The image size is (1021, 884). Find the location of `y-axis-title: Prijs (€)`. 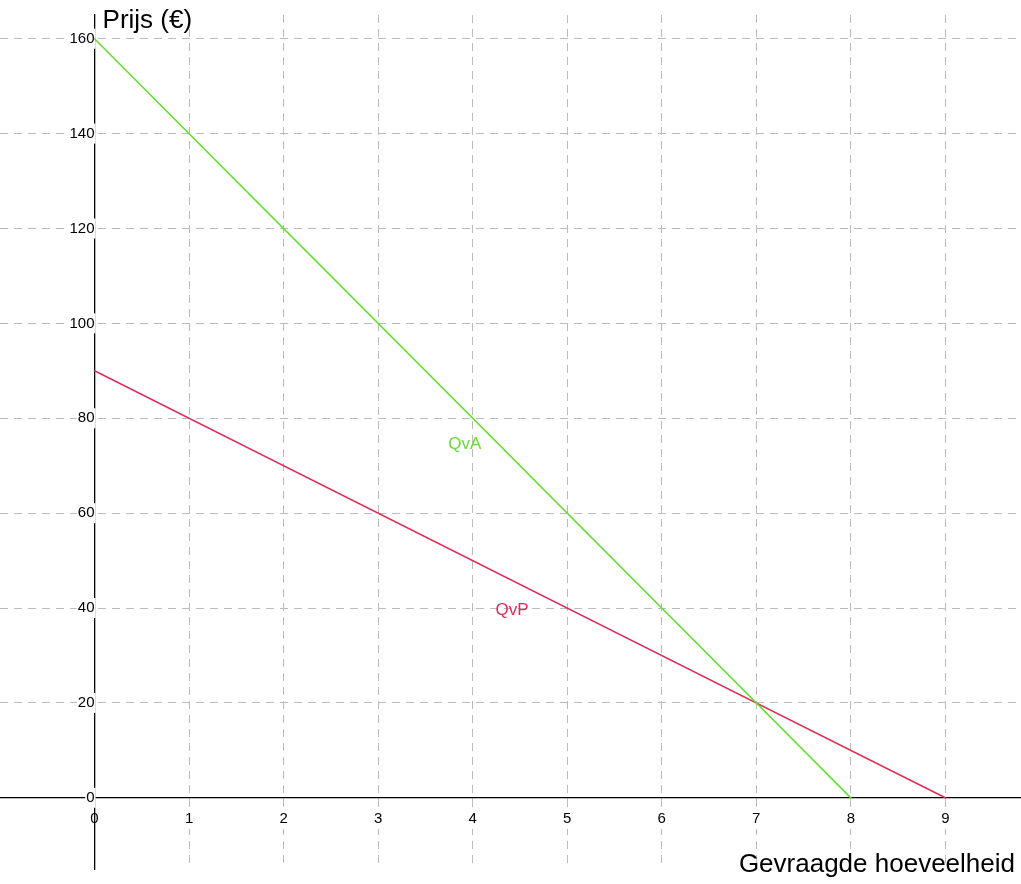

y-axis-title: Prijs (€) is located at coordinates (147, 19).